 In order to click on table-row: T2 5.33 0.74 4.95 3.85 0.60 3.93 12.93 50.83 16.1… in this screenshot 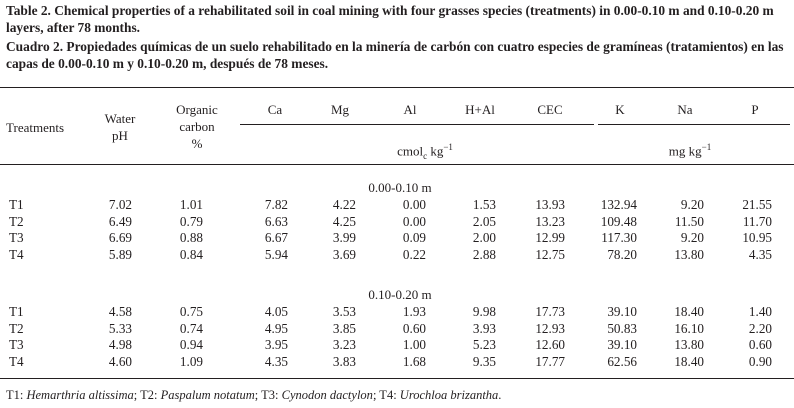, I will do `click(397, 329)`.